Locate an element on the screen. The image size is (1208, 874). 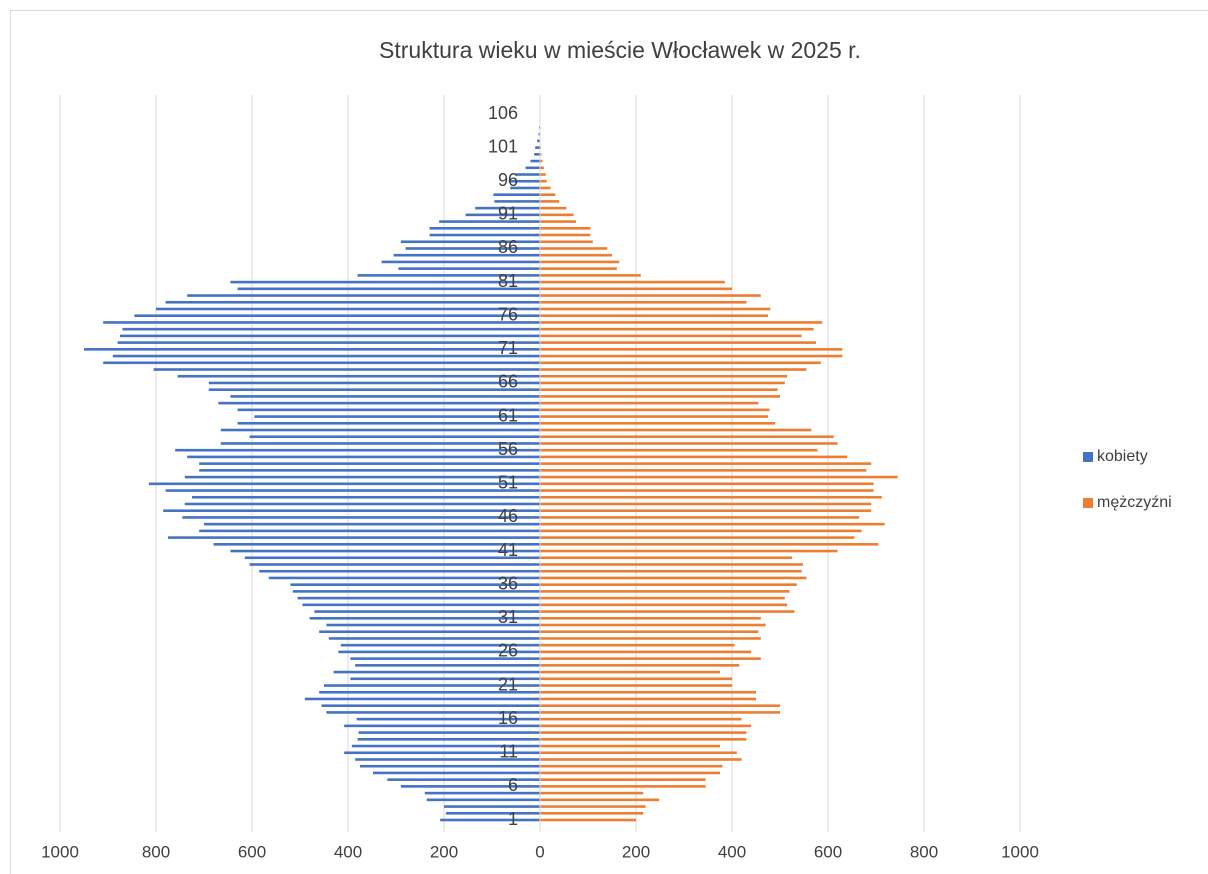
y-tick-label: 106 is located at coordinates (503, 113).